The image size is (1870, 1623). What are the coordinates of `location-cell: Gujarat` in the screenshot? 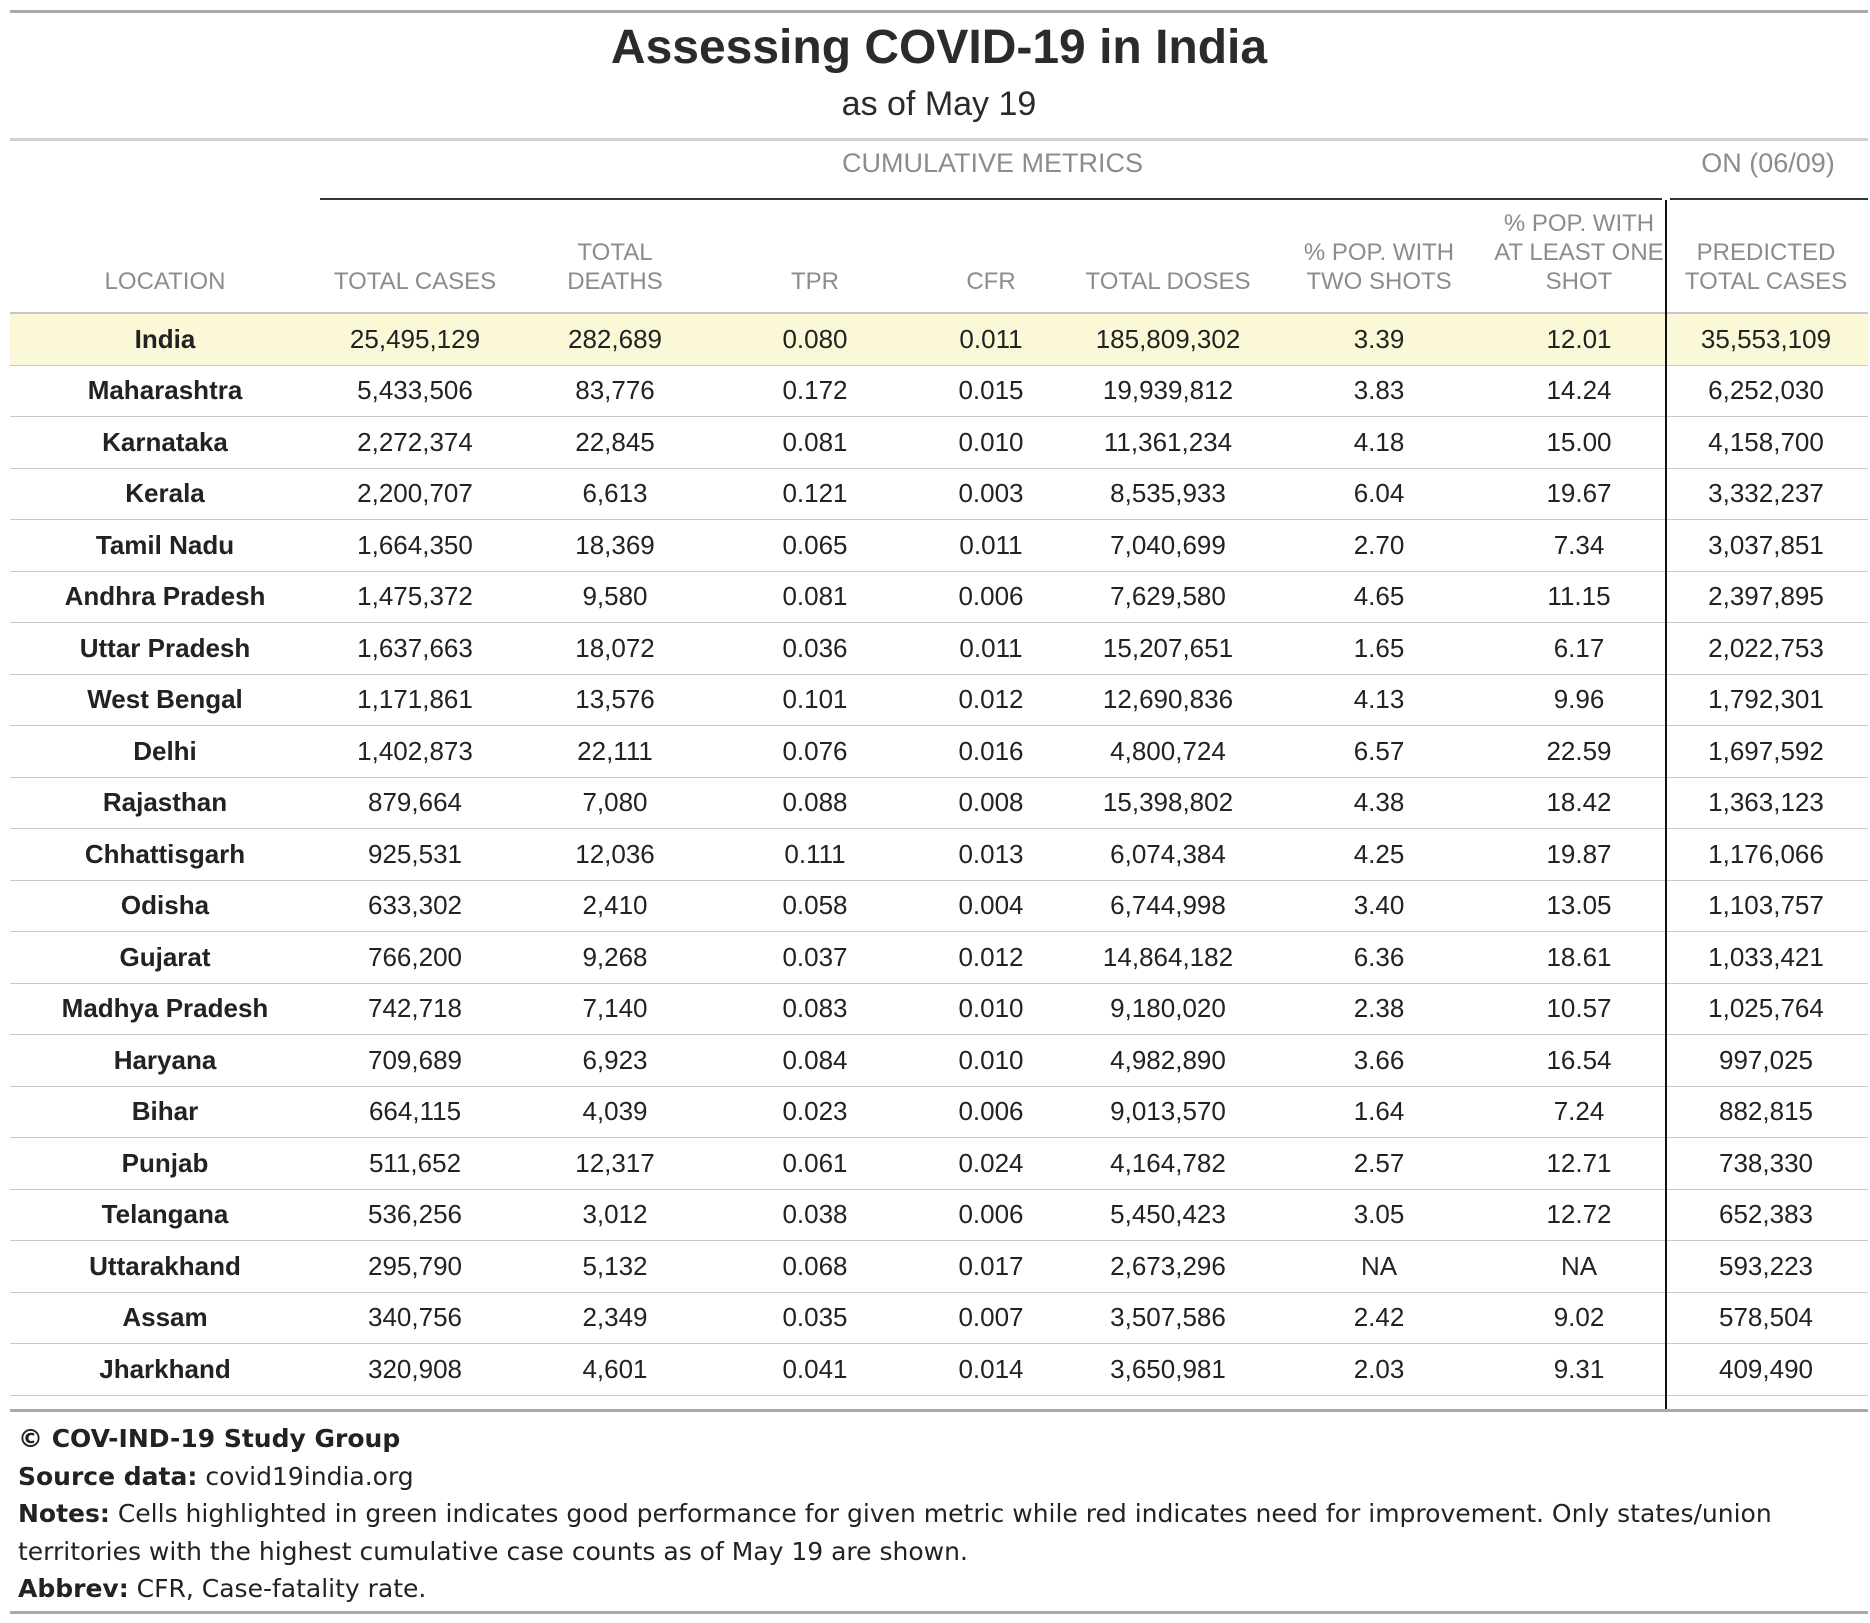 It's located at (165, 957).